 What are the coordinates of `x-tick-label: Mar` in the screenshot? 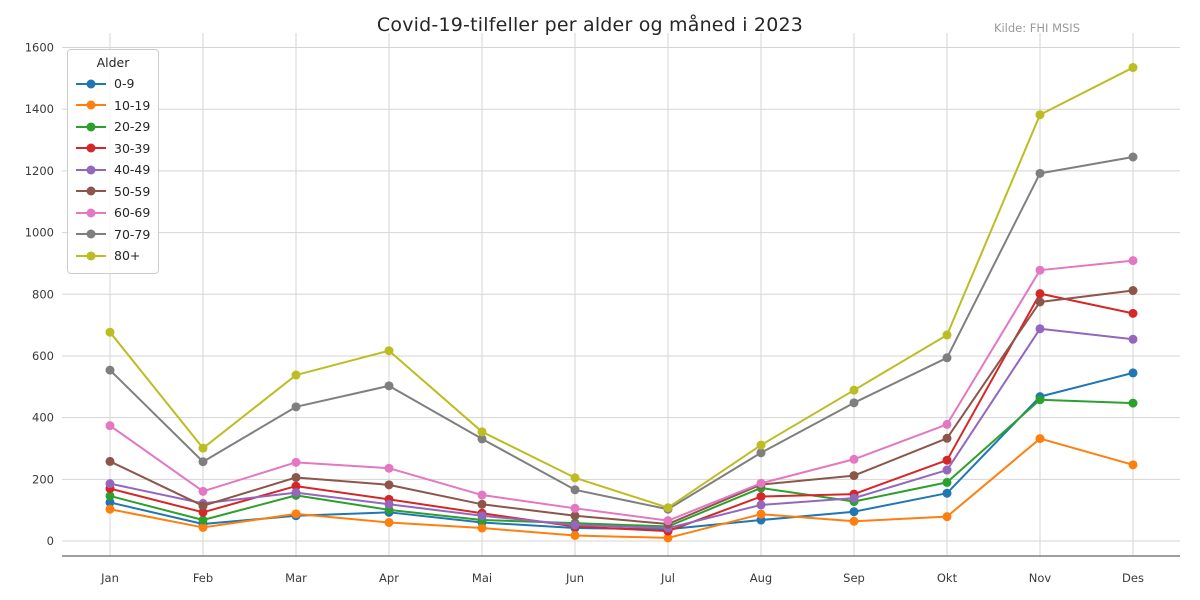 It's located at (296, 578).